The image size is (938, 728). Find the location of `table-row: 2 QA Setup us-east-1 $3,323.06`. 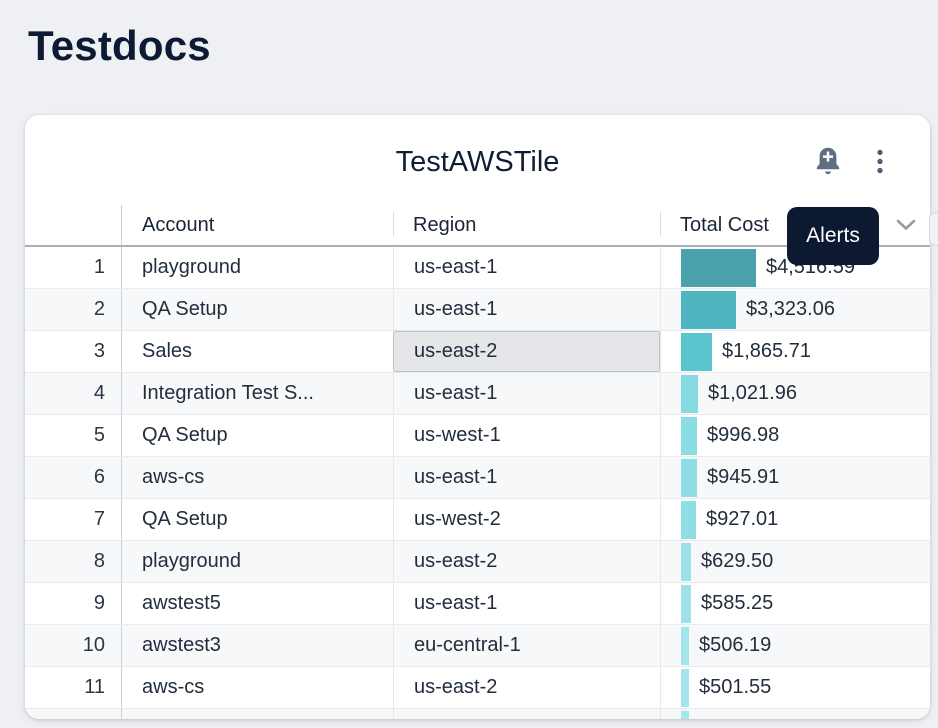

table-row: 2 QA Setup us-east-1 $3,323.06 is located at coordinates (477, 310).